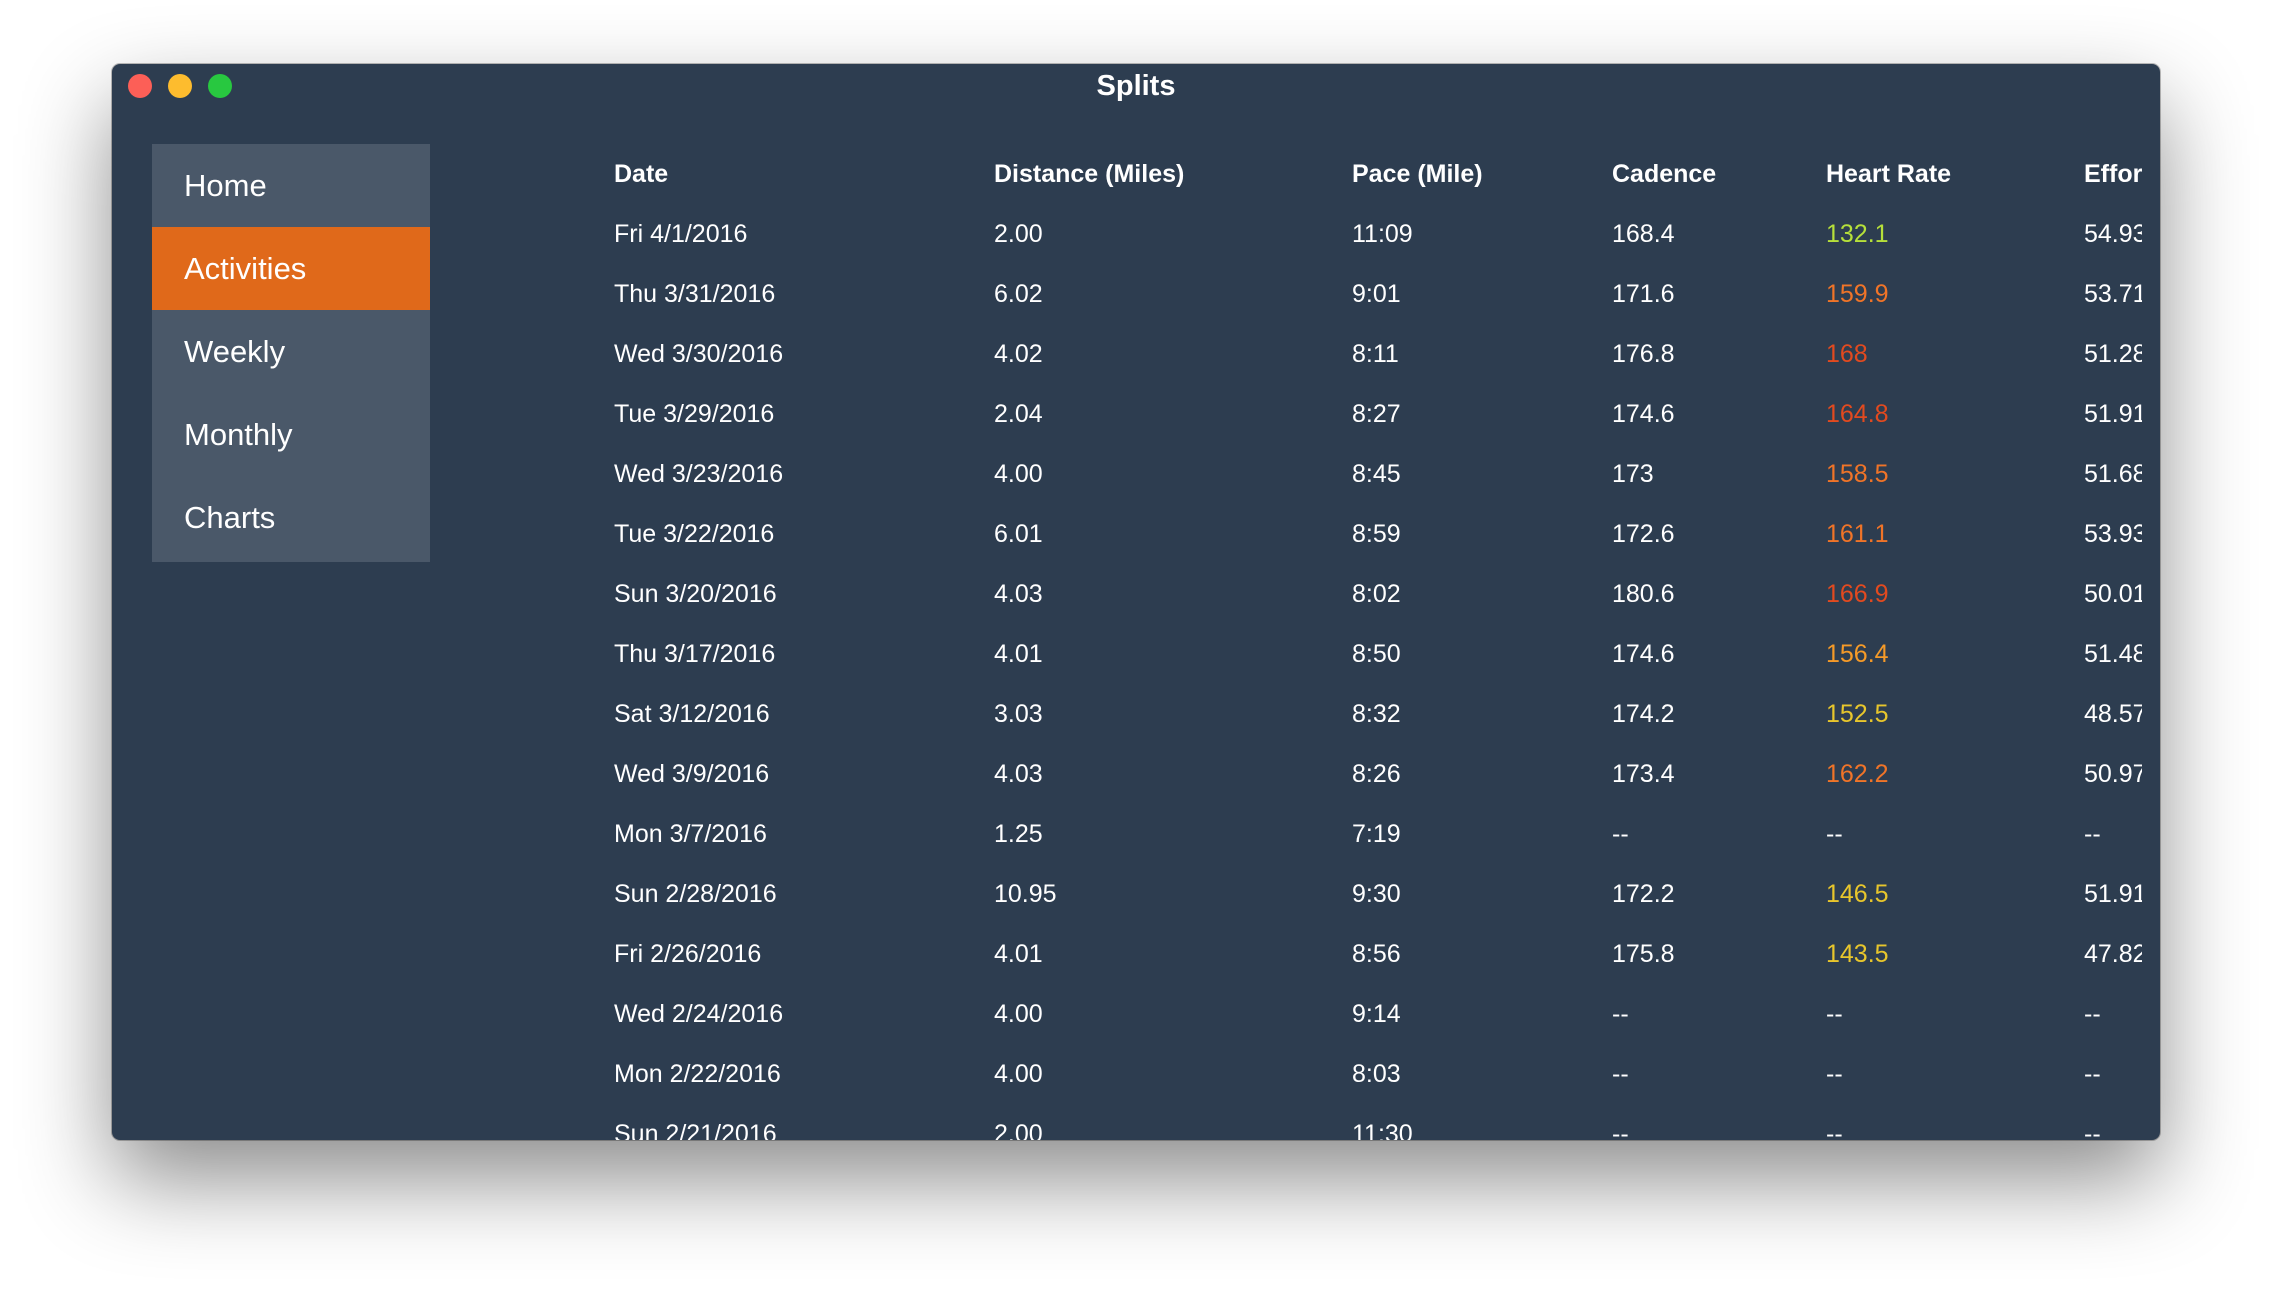  What do you see at coordinates (1643, 354) in the screenshot?
I see `cell-cadence: 176.8` at bounding box center [1643, 354].